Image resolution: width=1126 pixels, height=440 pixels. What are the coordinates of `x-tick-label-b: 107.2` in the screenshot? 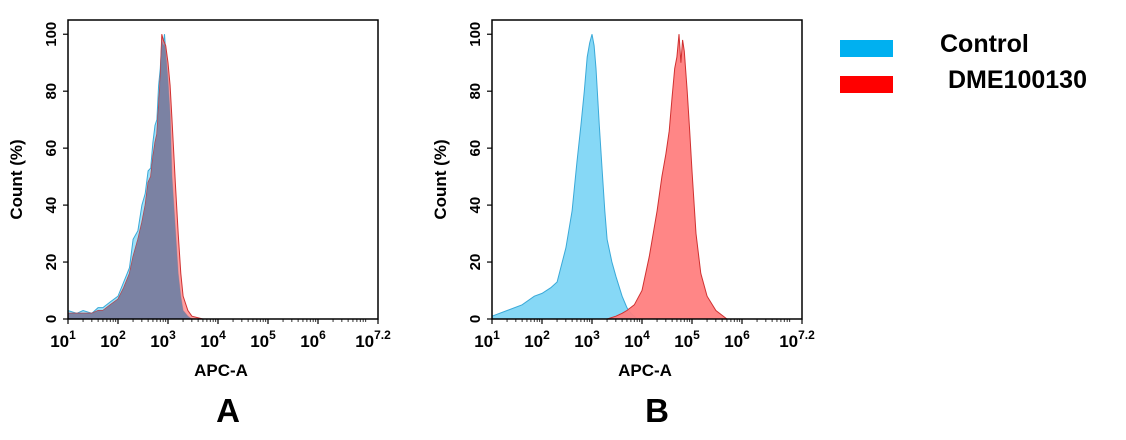 It's located at (797, 339).